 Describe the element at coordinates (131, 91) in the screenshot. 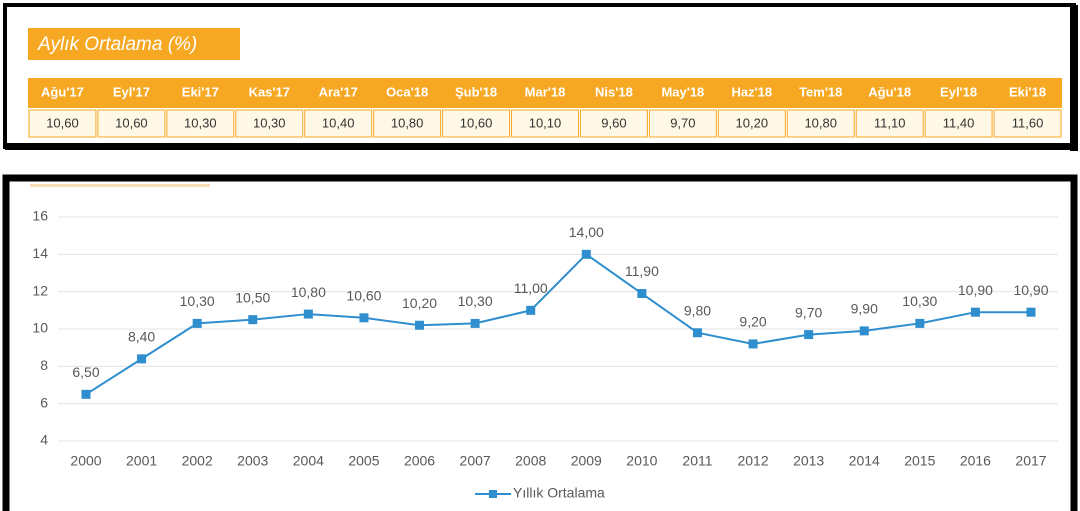

I see `column-header: Eyl'17` at that location.